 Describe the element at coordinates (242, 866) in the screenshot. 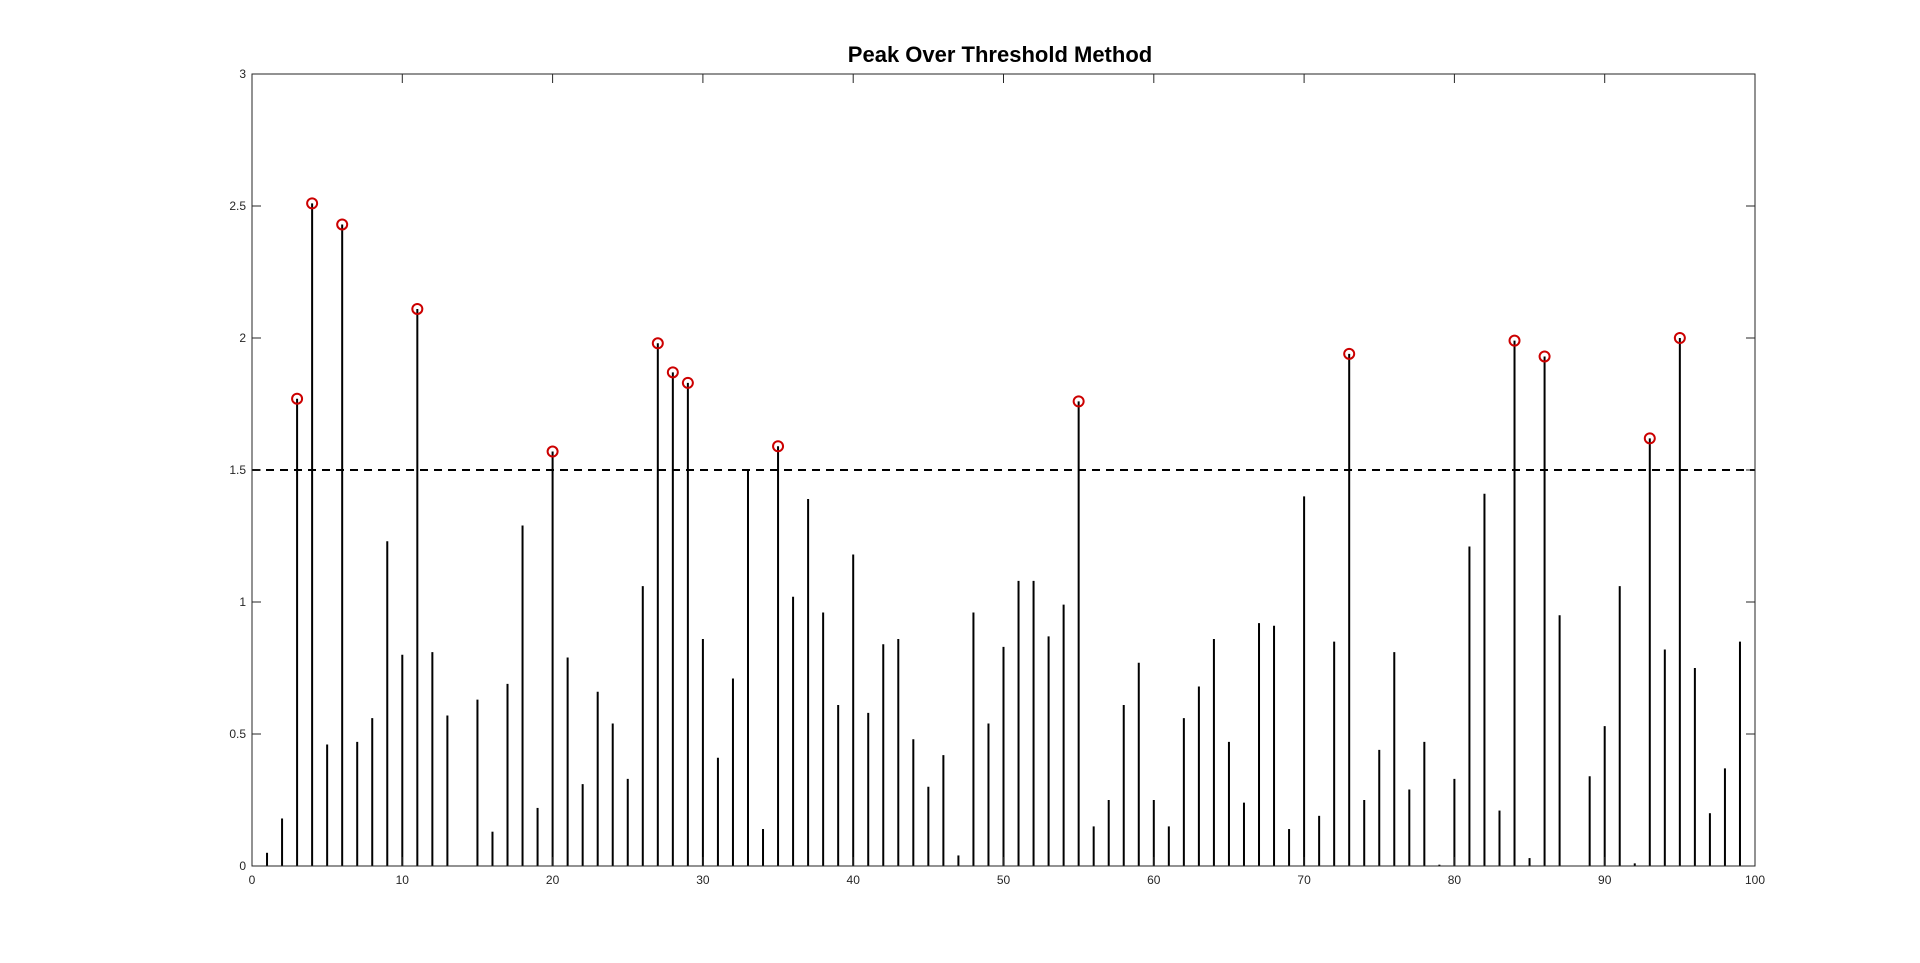

I see `y-tick-label-0: 0` at that location.